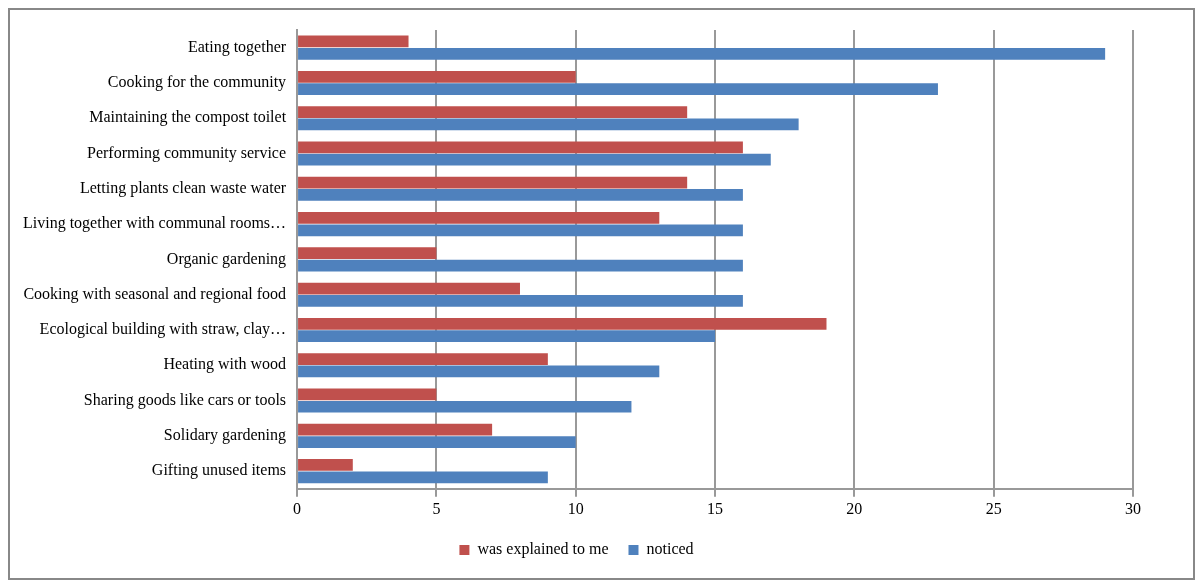 This screenshot has width=1203, height=588. Describe the element at coordinates (297, 508) in the screenshot. I see `x-tick-label: 0` at that location.